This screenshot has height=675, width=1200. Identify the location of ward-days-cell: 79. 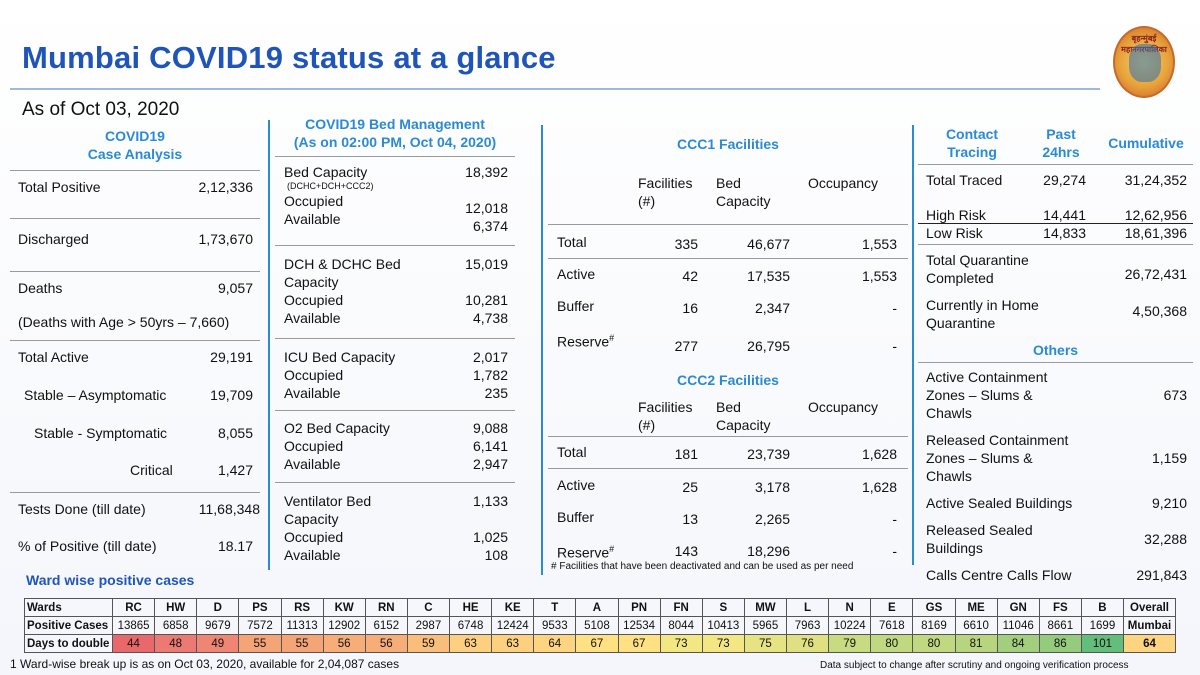
(850, 643).